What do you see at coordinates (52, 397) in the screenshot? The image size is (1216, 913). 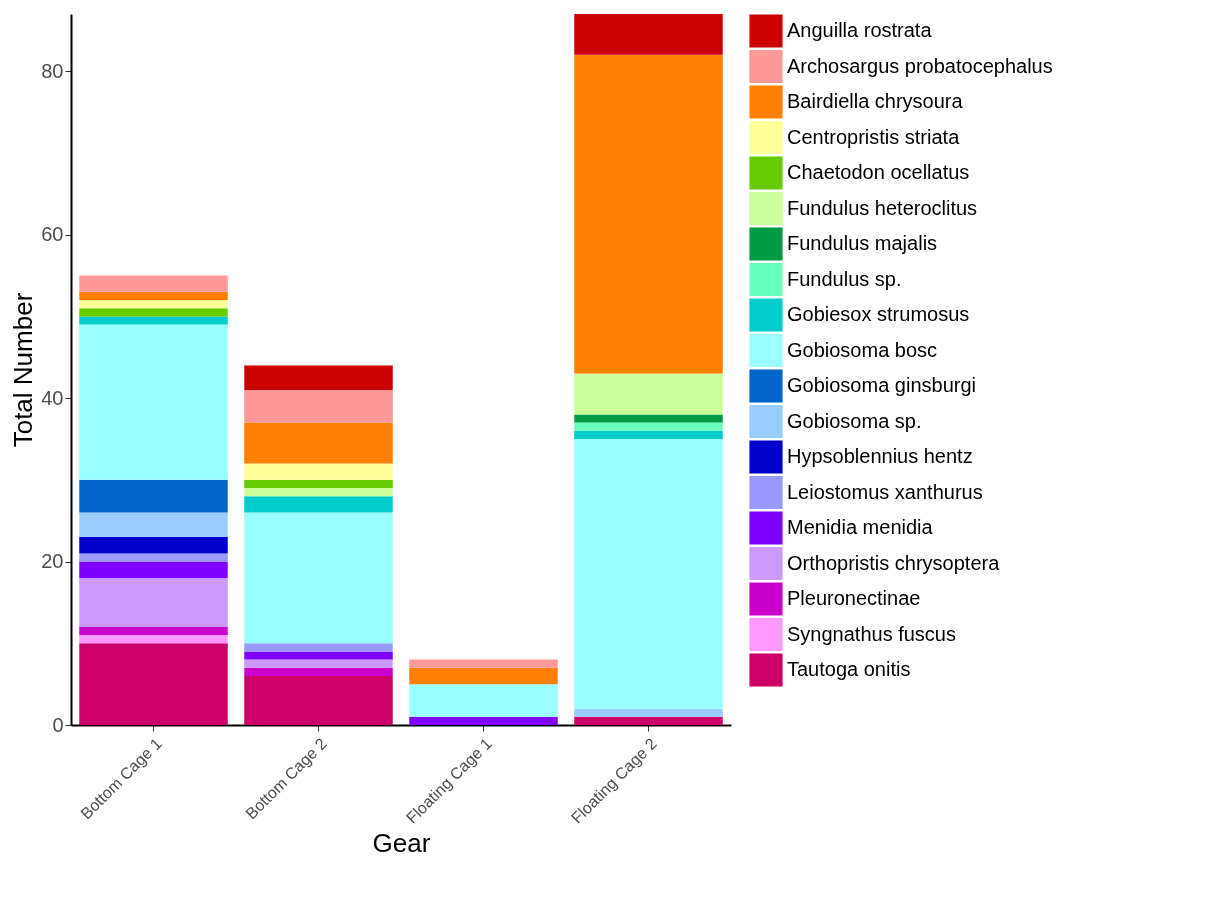 I see `y-tick-label: 40` at bounding box center [52, 397].